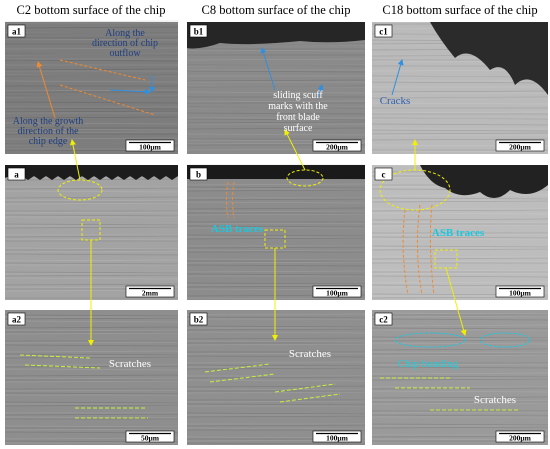 The image size is (550, 449). I want to click on annotation: Along the direction of chip outflow, so click(125, 43).